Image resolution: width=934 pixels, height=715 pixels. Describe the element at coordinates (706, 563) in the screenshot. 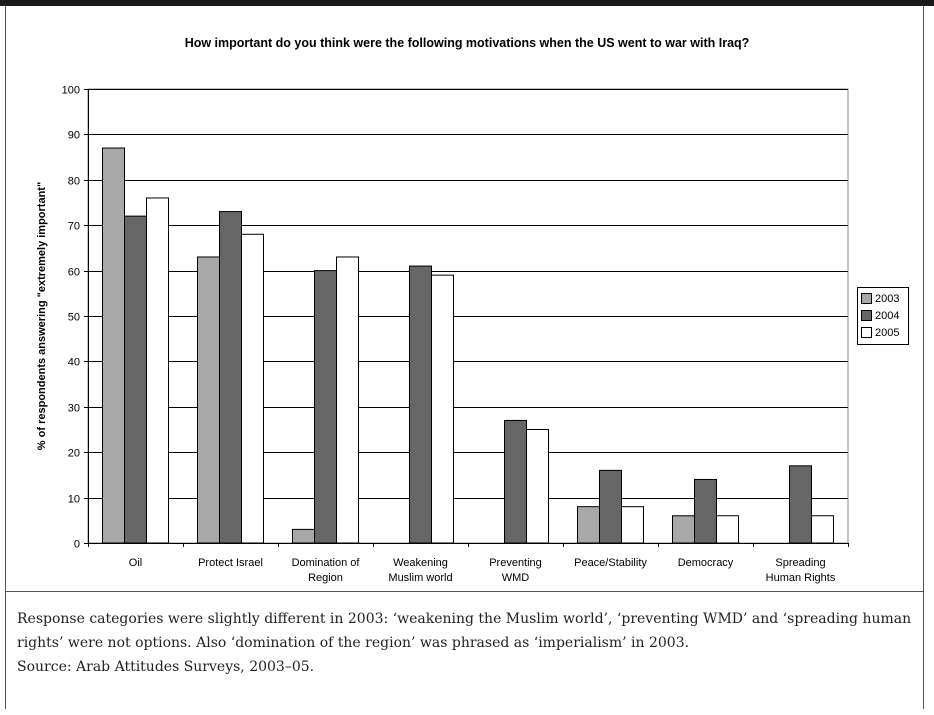

I see `x-category-label: Democracy` at that location.